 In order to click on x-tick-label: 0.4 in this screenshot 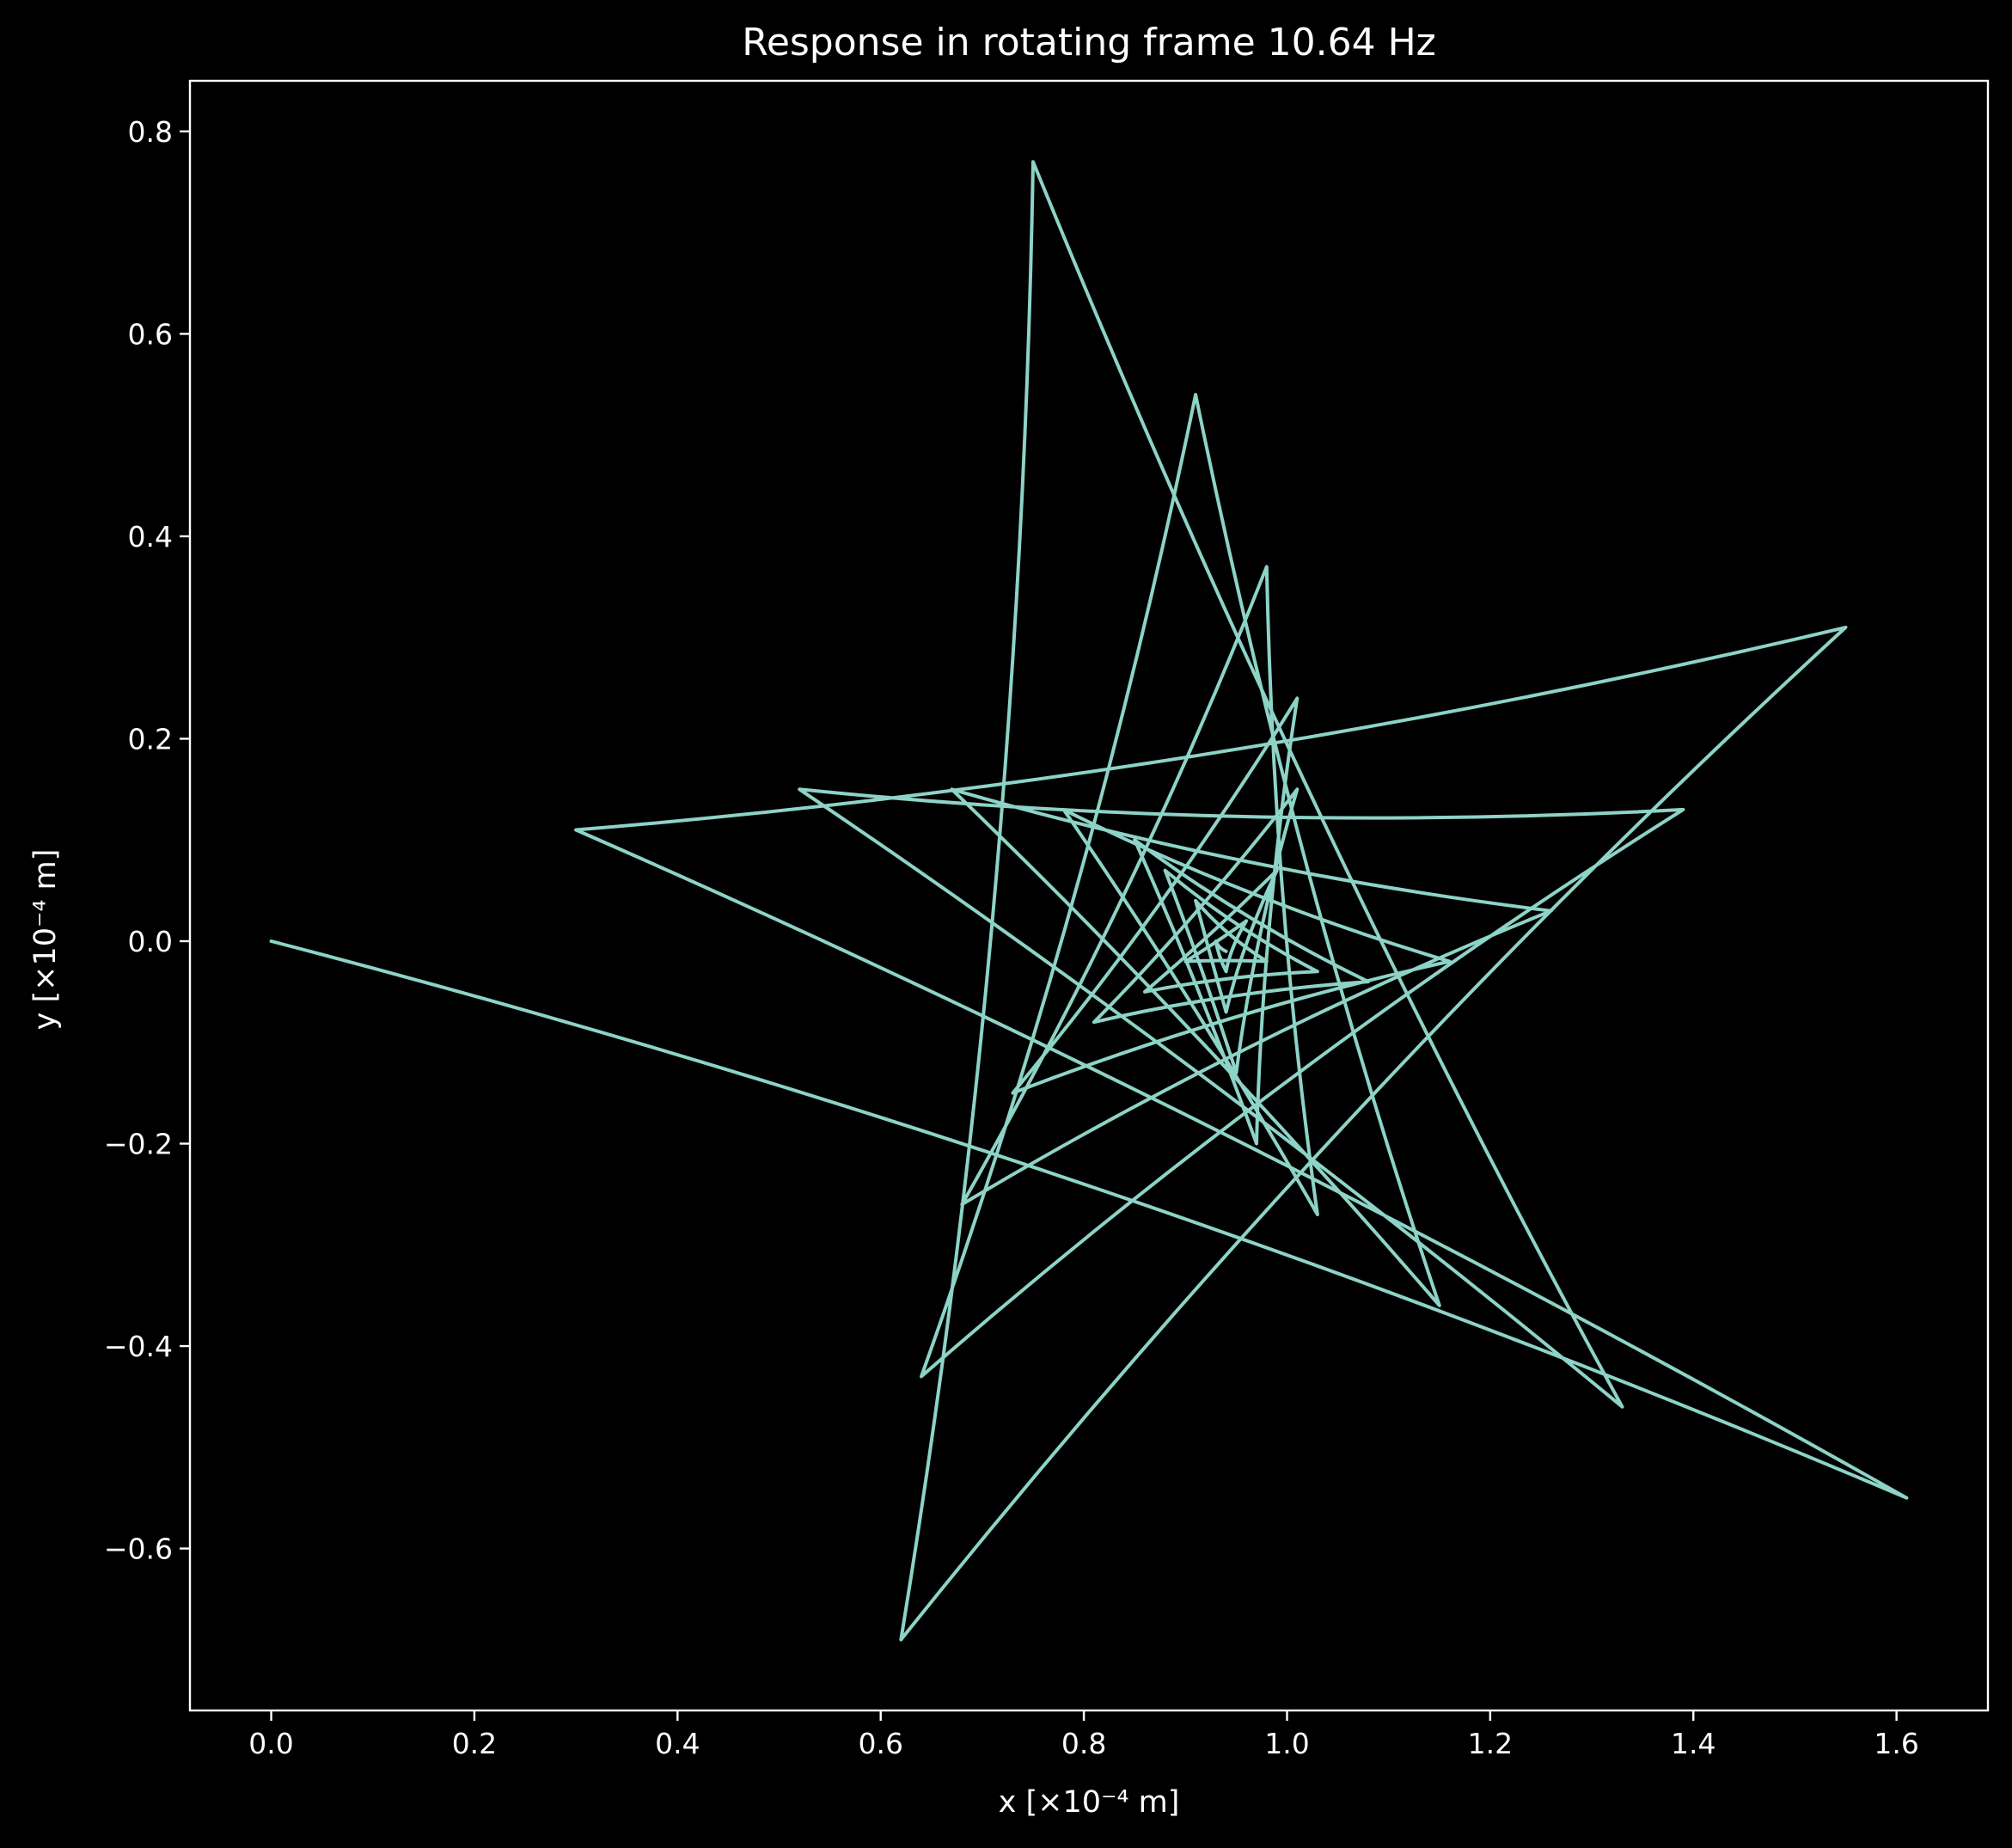, I will do `click(677, 1743)`.